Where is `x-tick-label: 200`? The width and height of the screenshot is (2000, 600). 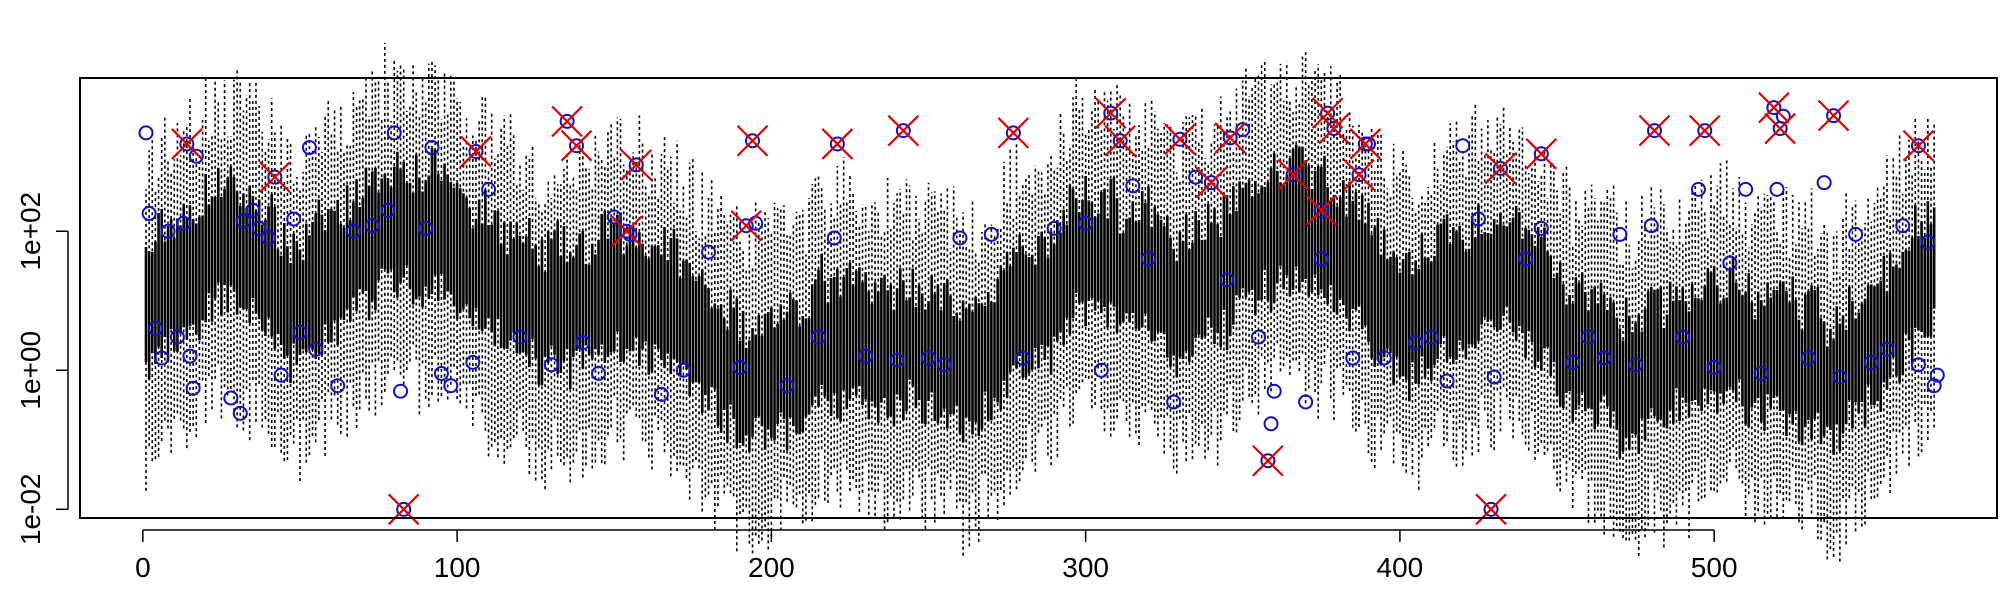 x-tick-label: 200 is located at coordinates (771, 567).